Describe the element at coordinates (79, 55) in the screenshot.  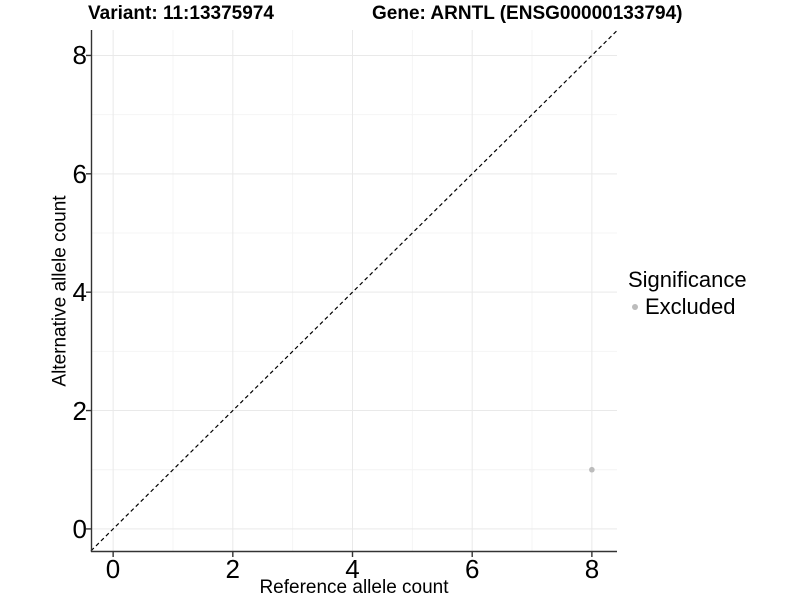
I see `y-tick-label: 8` at that location.